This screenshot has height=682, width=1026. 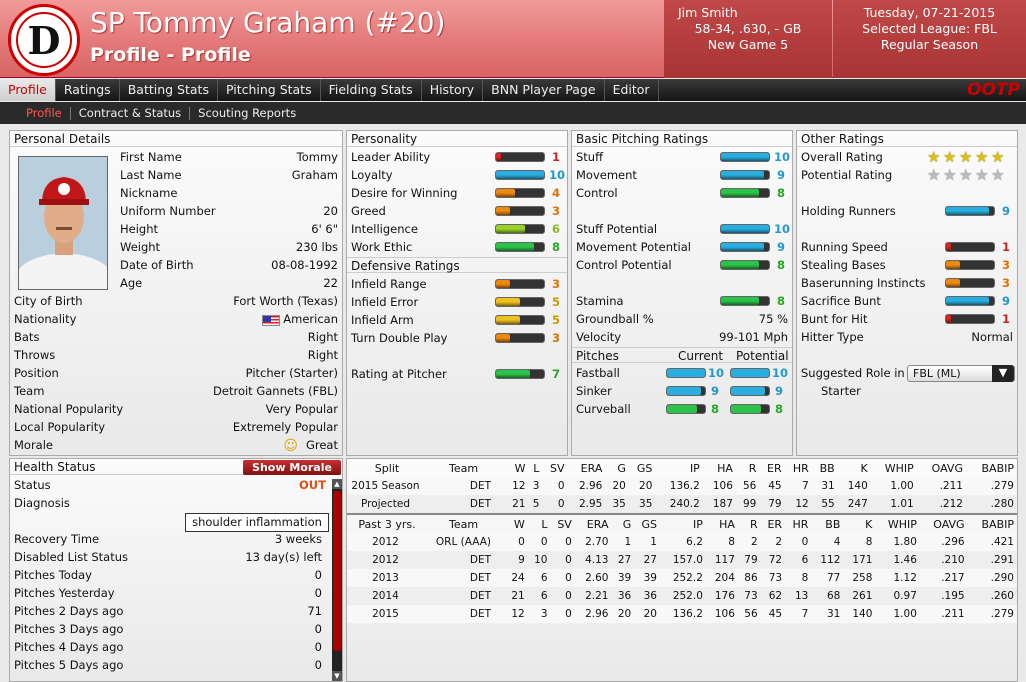 I want to click on col-header: Past 3 yrs., so click(x=387, y=524).